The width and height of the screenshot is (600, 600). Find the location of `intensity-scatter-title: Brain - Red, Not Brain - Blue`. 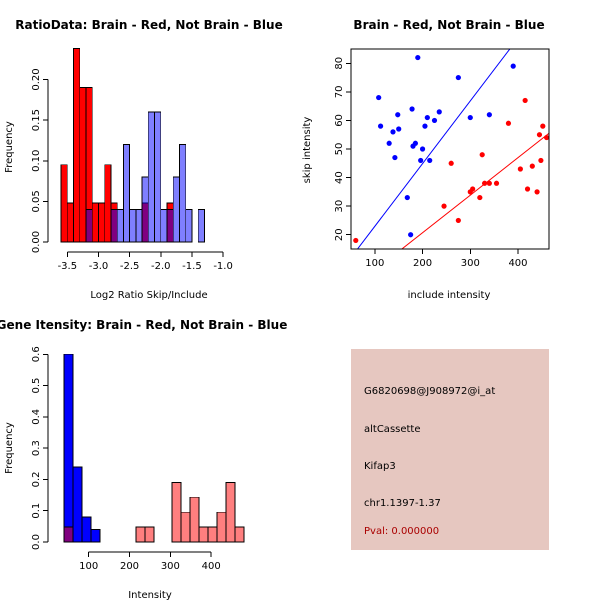

intensity-scatter-title: Brain - Red, Not Brain - Blue is located at coordinates (448, 25).